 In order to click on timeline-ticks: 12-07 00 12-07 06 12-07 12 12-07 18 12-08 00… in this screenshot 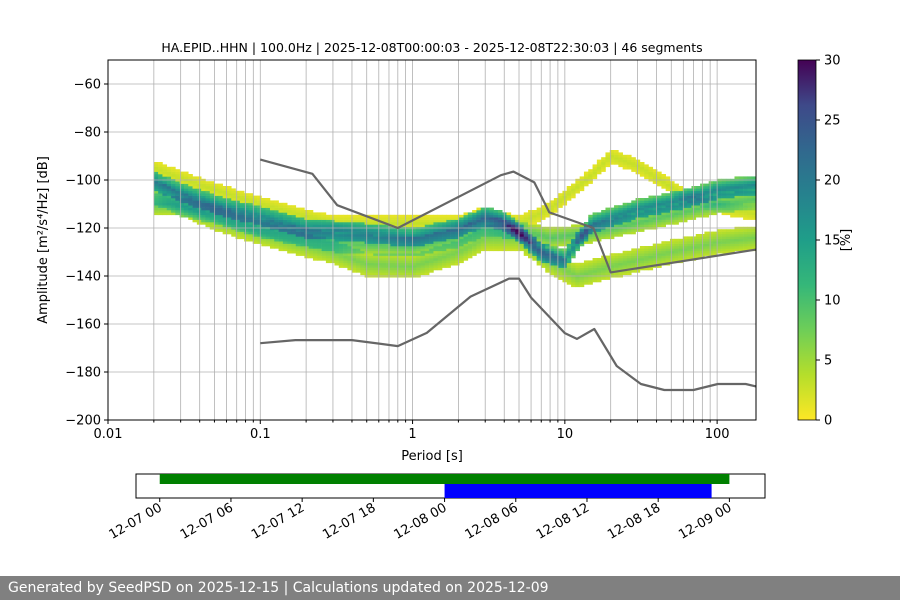, I will do `click(420, 520)`.